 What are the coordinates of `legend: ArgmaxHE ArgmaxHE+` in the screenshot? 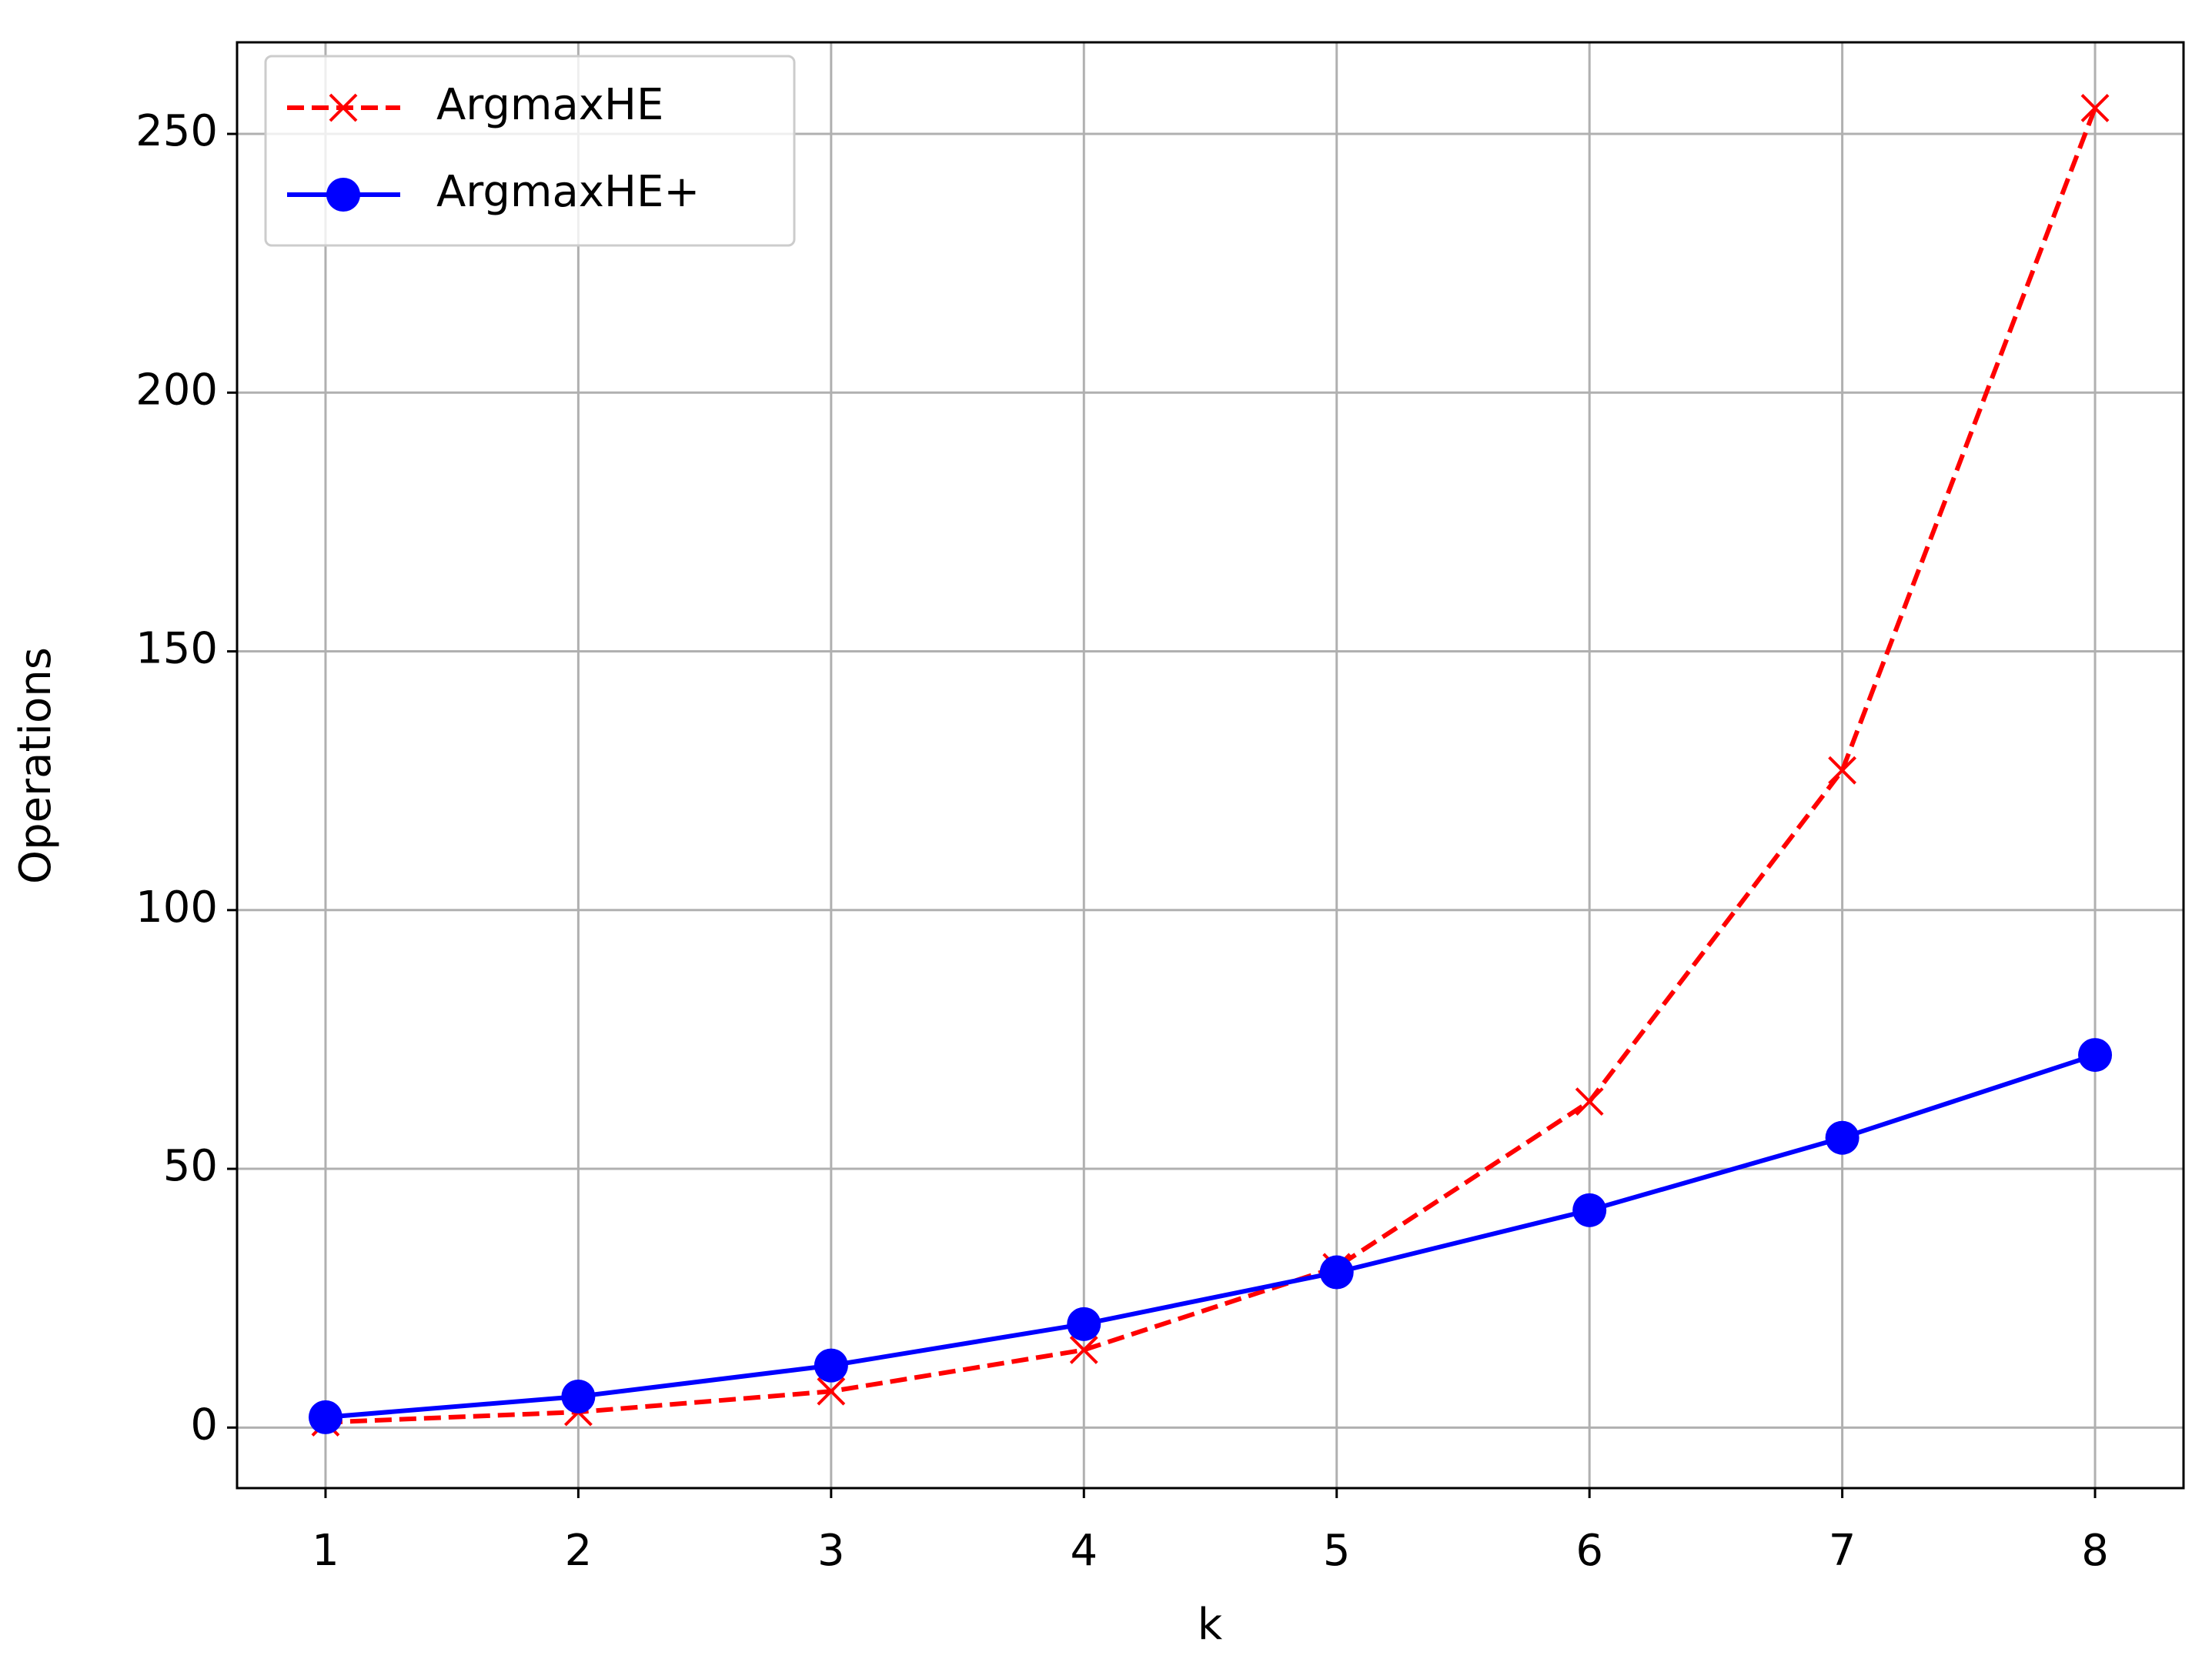 It's located at (530, 151).